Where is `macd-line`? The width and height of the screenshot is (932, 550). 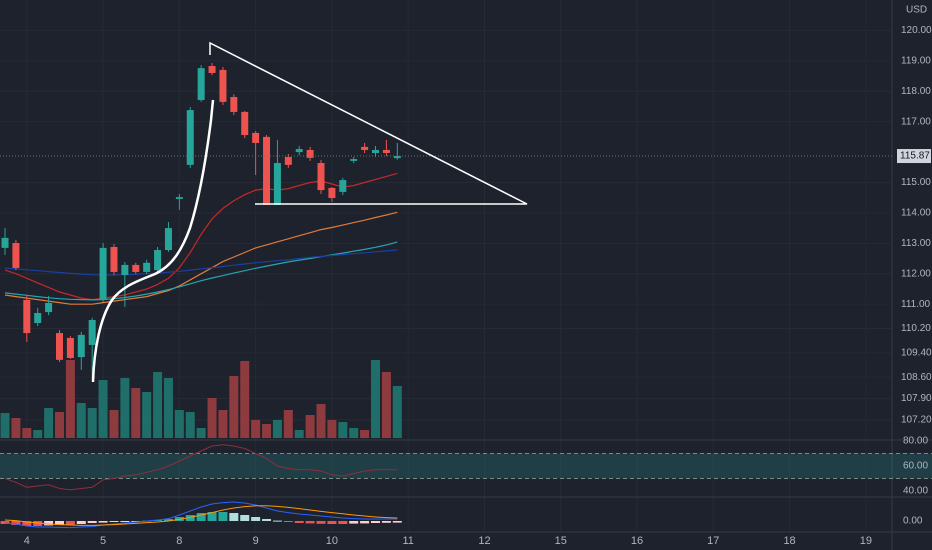 macd-line is located at coordinates (201, 515).